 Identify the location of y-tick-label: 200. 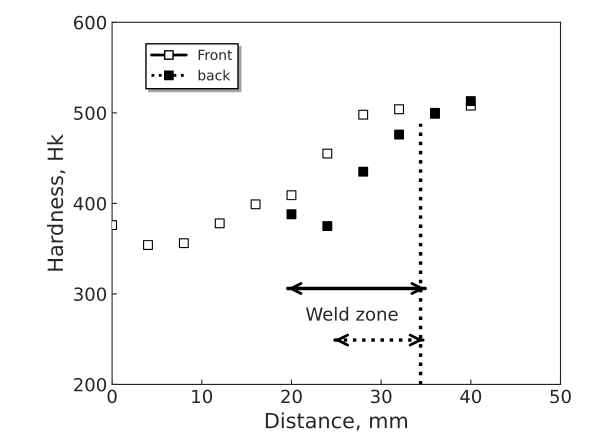
(90, 385).